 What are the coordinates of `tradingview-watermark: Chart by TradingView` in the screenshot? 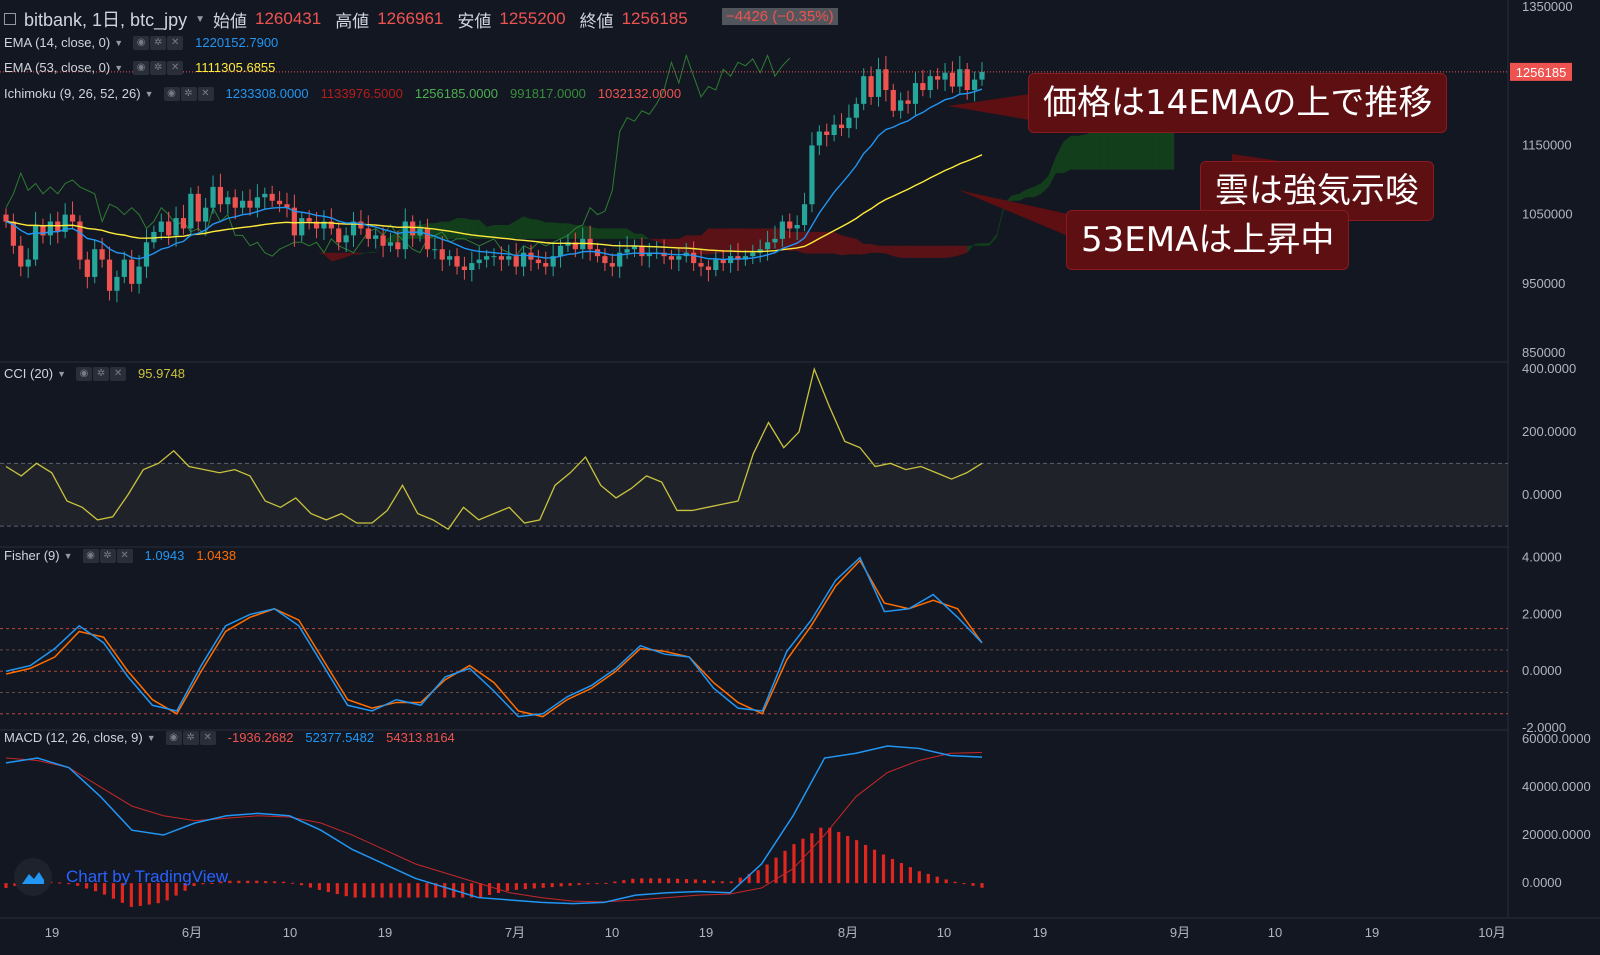 It's located at (121, 877).